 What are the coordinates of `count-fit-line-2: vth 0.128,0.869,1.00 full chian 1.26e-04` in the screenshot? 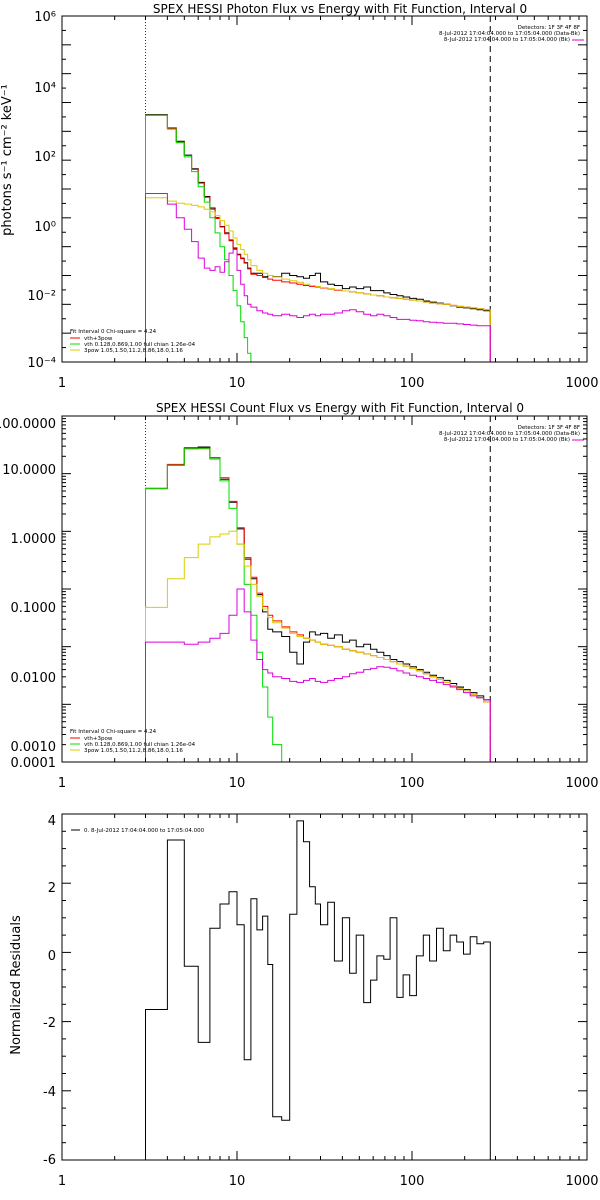 It's located at (140, 745).